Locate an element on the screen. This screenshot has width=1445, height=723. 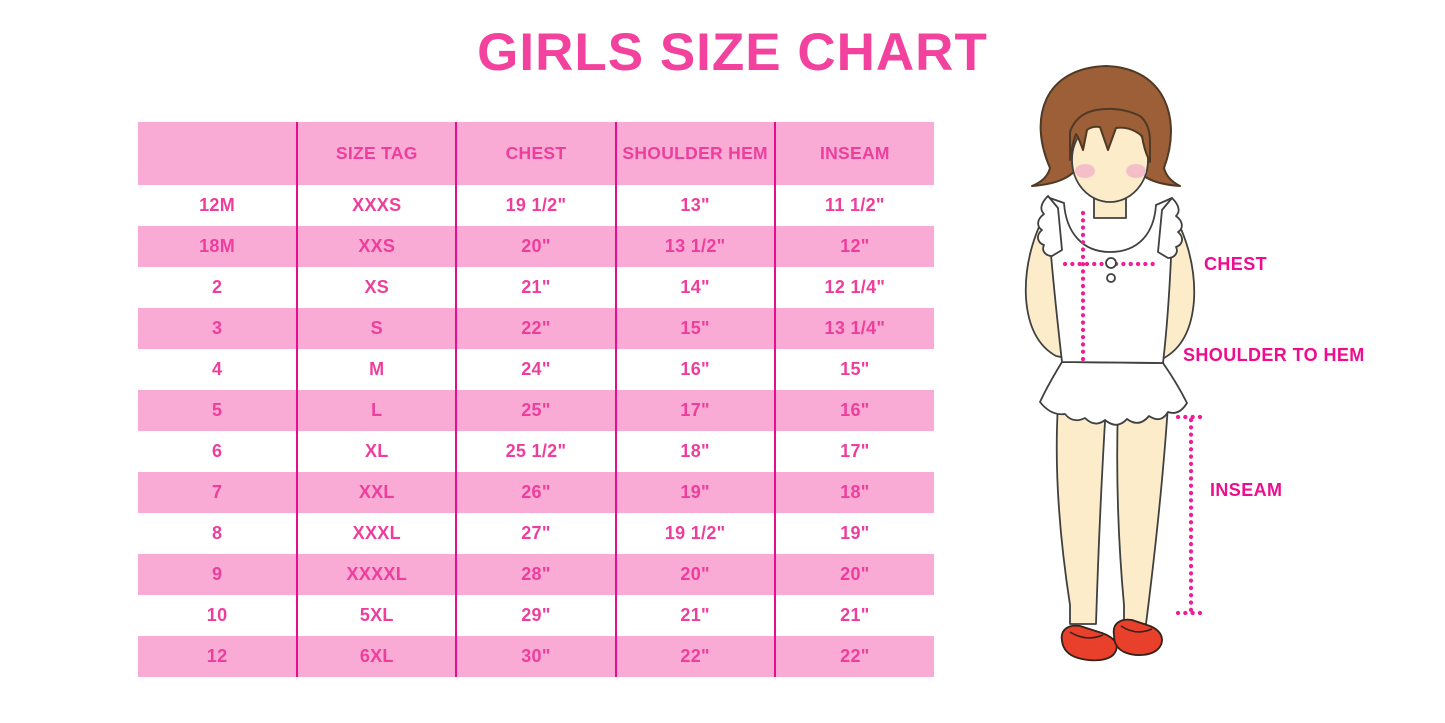
column-header: SIZE TAG is located at coordinates (376, 153).